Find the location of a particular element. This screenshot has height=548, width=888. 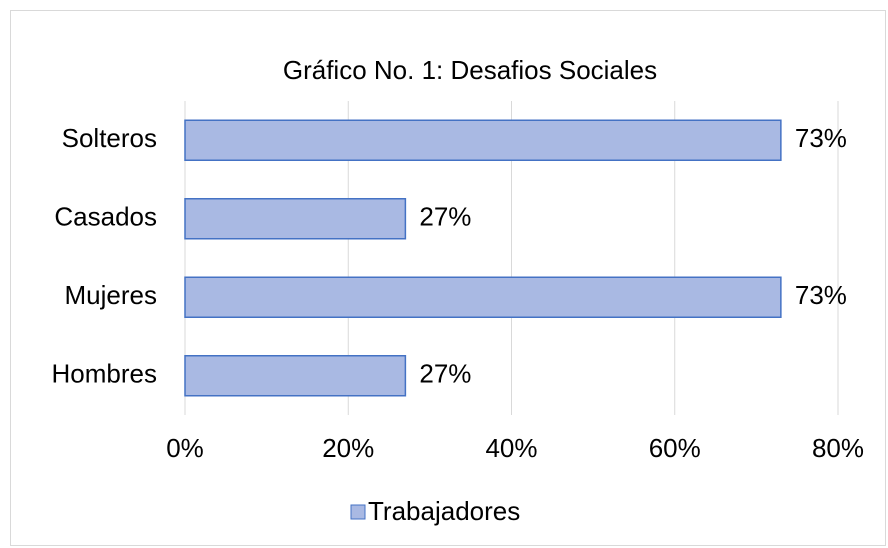

x-tick-label: 60% is located at coordinates (675, 448).